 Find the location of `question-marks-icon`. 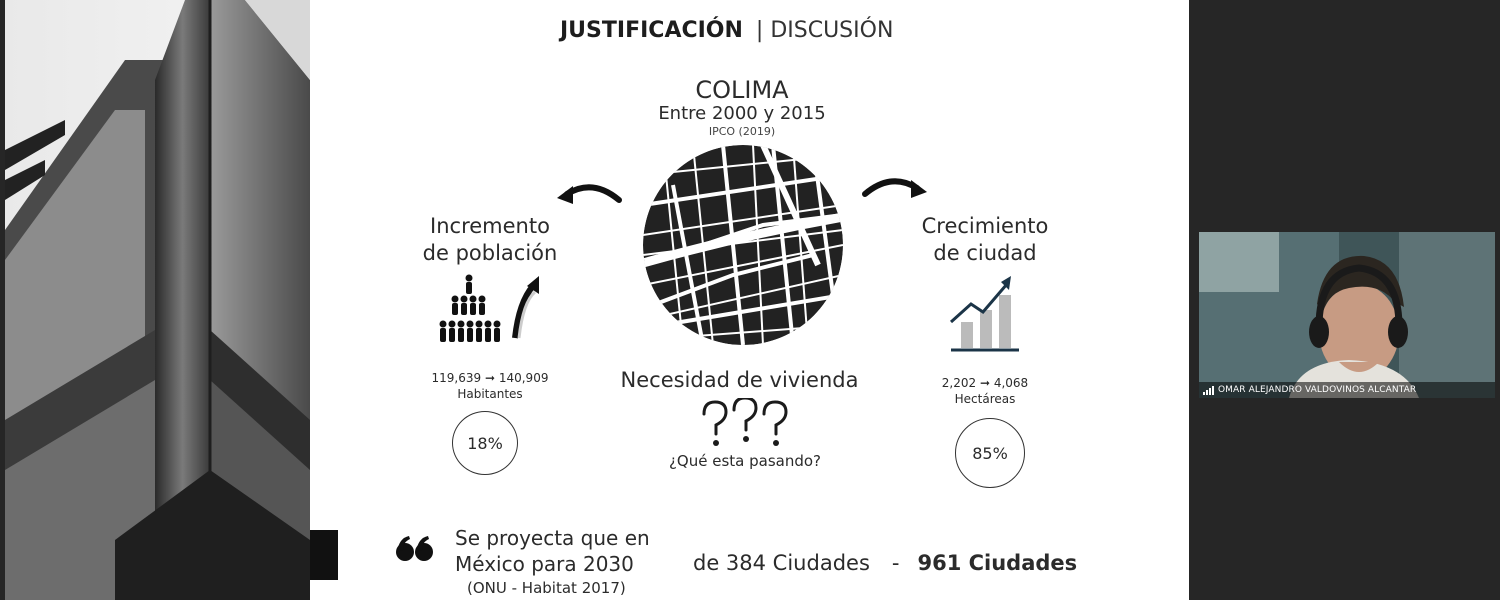

question-marks-icon is located at coordinates (745, 422).